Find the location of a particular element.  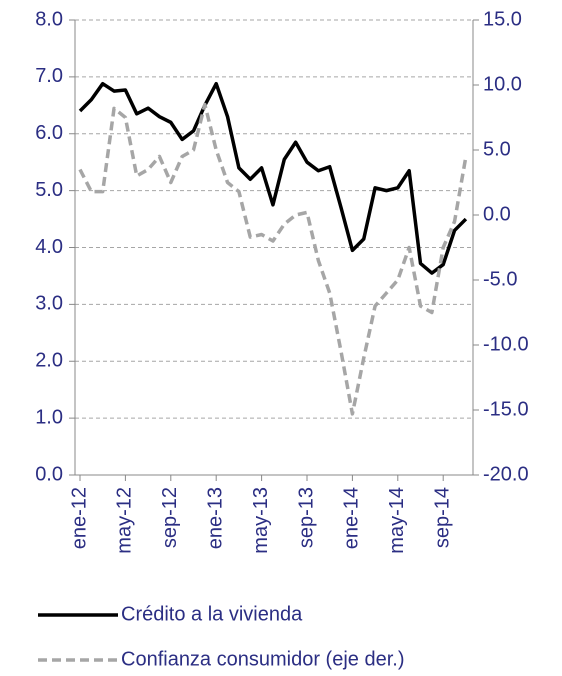

legend-label: Confianza consumidor (eje der.) is located at coordinates (262, 659).